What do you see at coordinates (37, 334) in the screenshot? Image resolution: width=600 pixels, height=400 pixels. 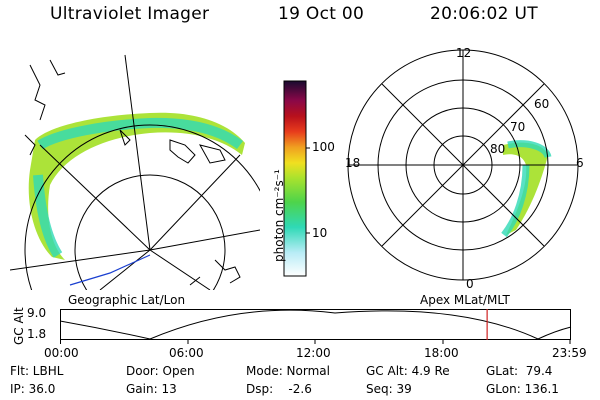 I see `ytick-1-8: 1.8` at bounding box center [37, 334].